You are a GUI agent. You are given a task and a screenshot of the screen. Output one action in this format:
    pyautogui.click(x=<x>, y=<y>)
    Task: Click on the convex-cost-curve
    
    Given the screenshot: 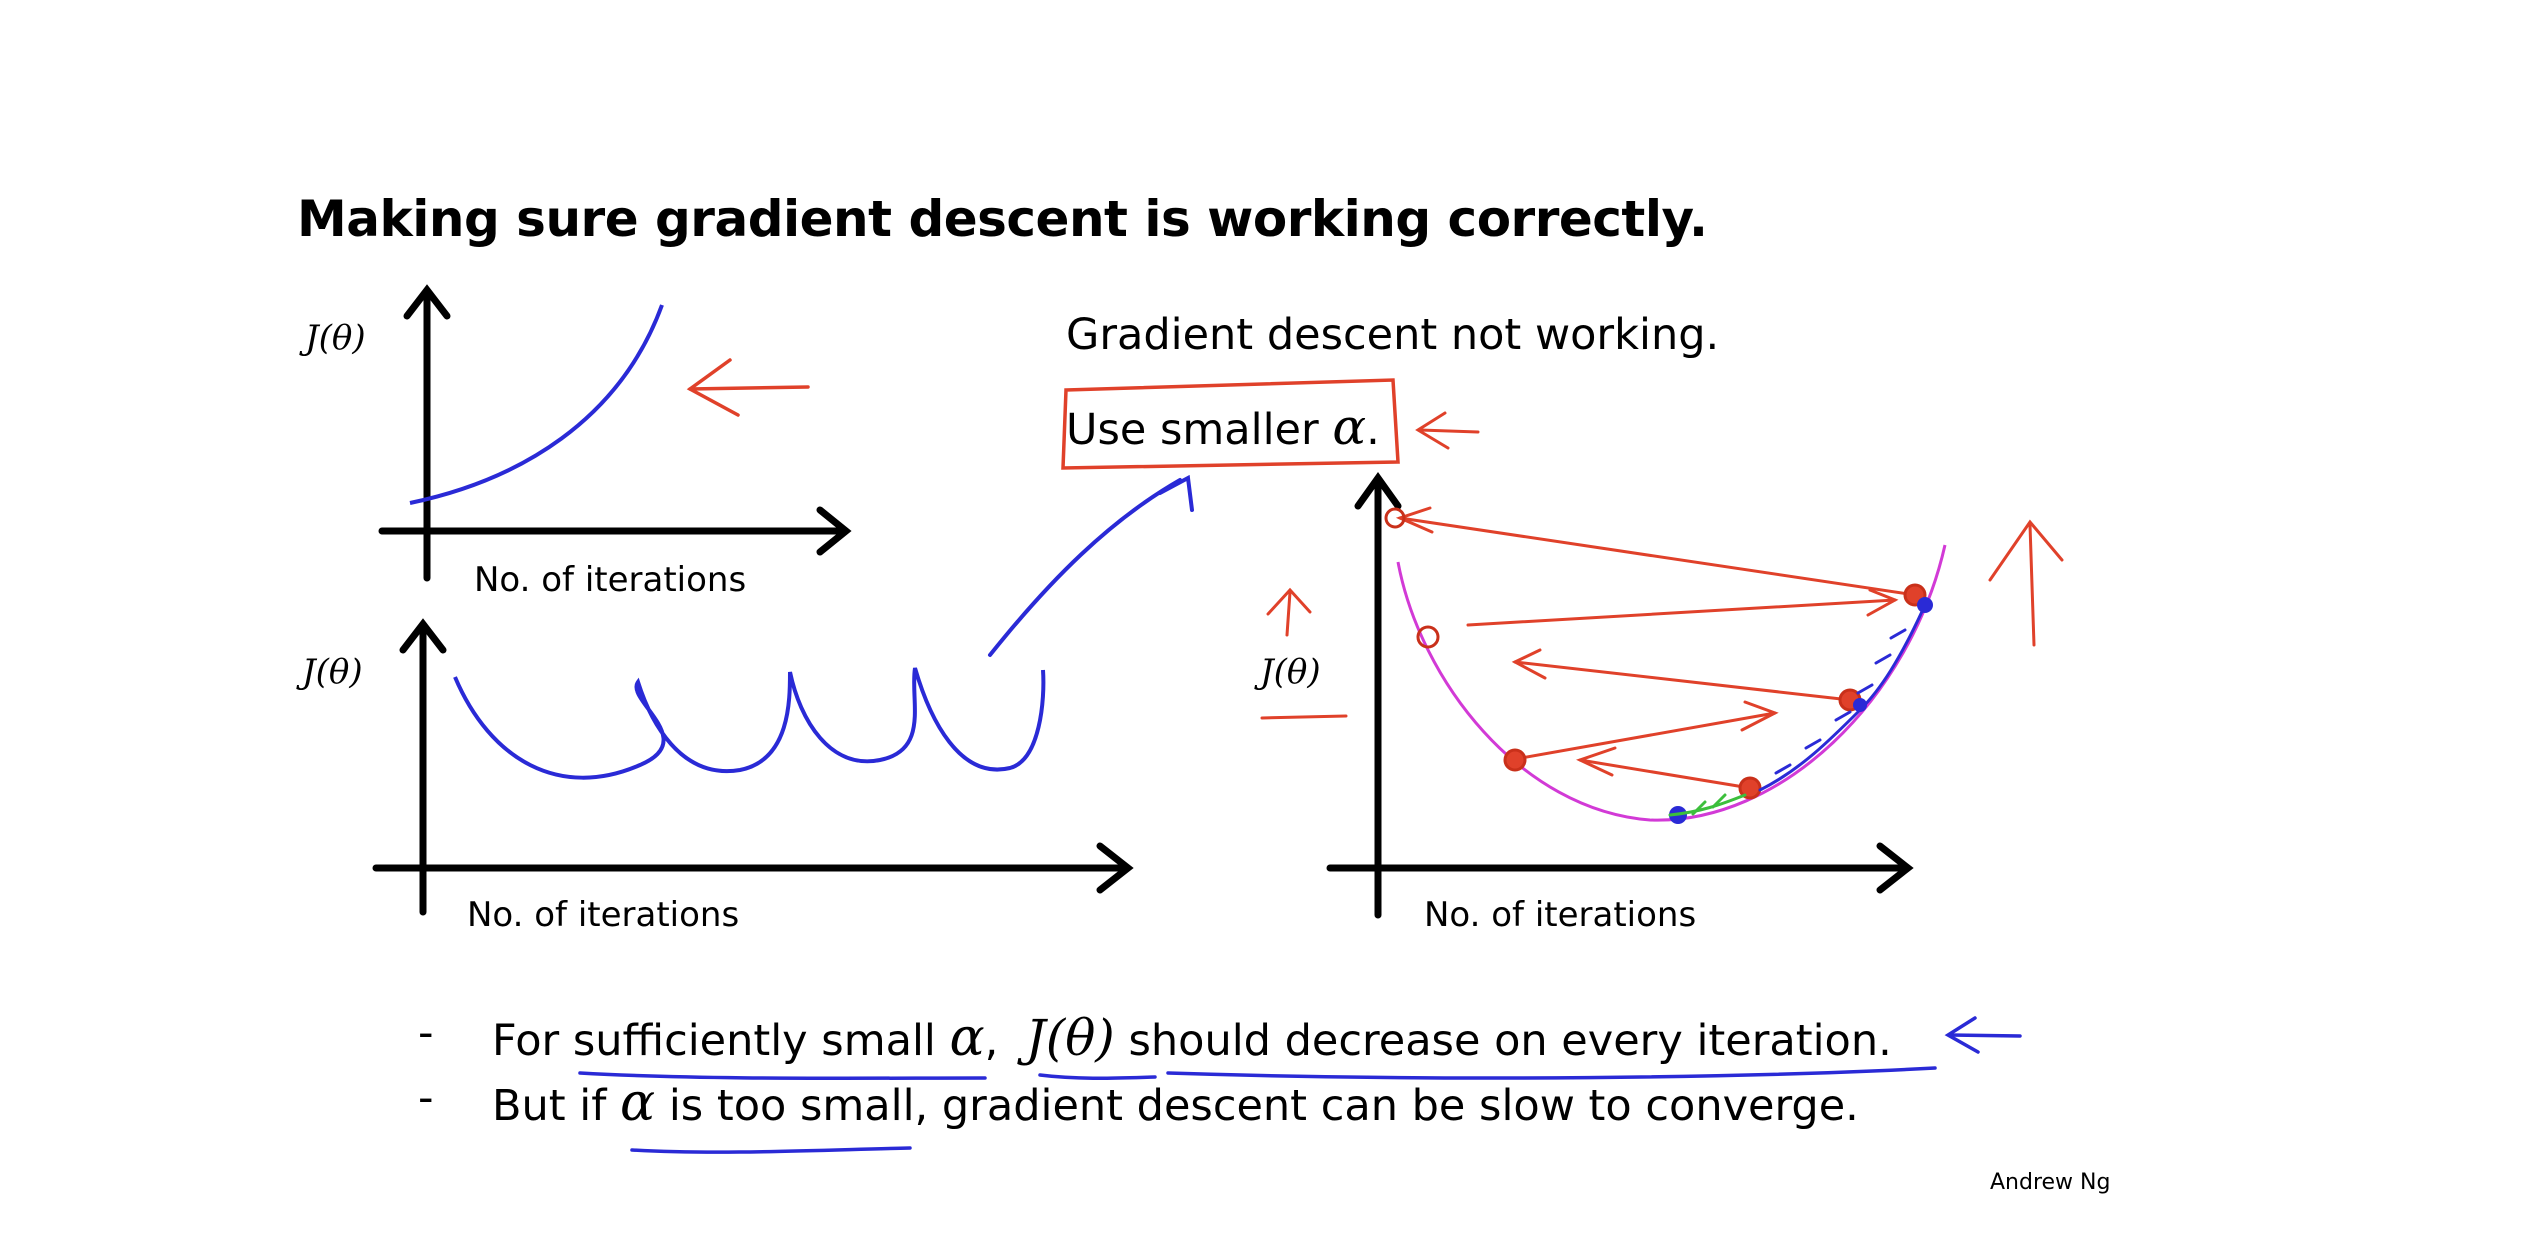 What is the action you would take?
    pyautogui.click(x=1671, y=683)
    